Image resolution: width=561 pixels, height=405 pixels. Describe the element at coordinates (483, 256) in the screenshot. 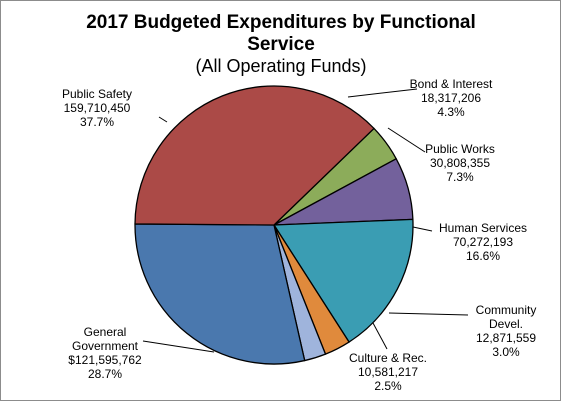

I see `slice-percent: 16.6%` at that location.